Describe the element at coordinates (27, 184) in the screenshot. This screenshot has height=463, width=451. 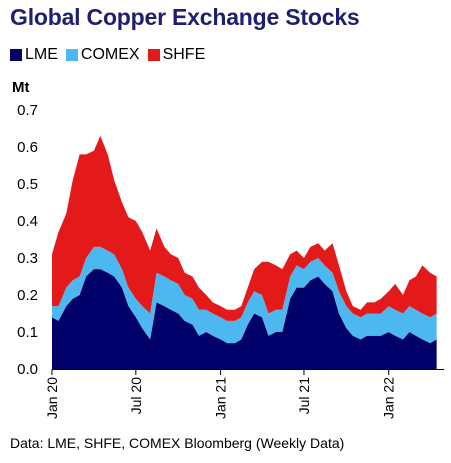
I see `y-tick-label: 0.5` at that location.